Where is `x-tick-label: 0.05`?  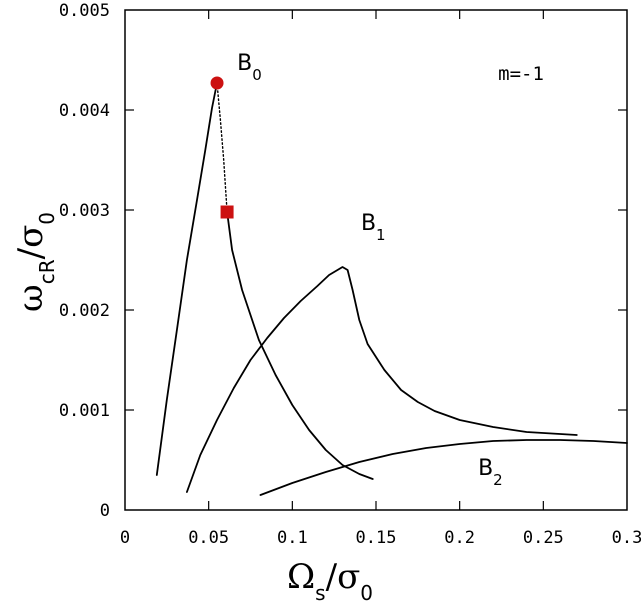 x-tick-label: 0.05 is located at coordinates (208, 538).